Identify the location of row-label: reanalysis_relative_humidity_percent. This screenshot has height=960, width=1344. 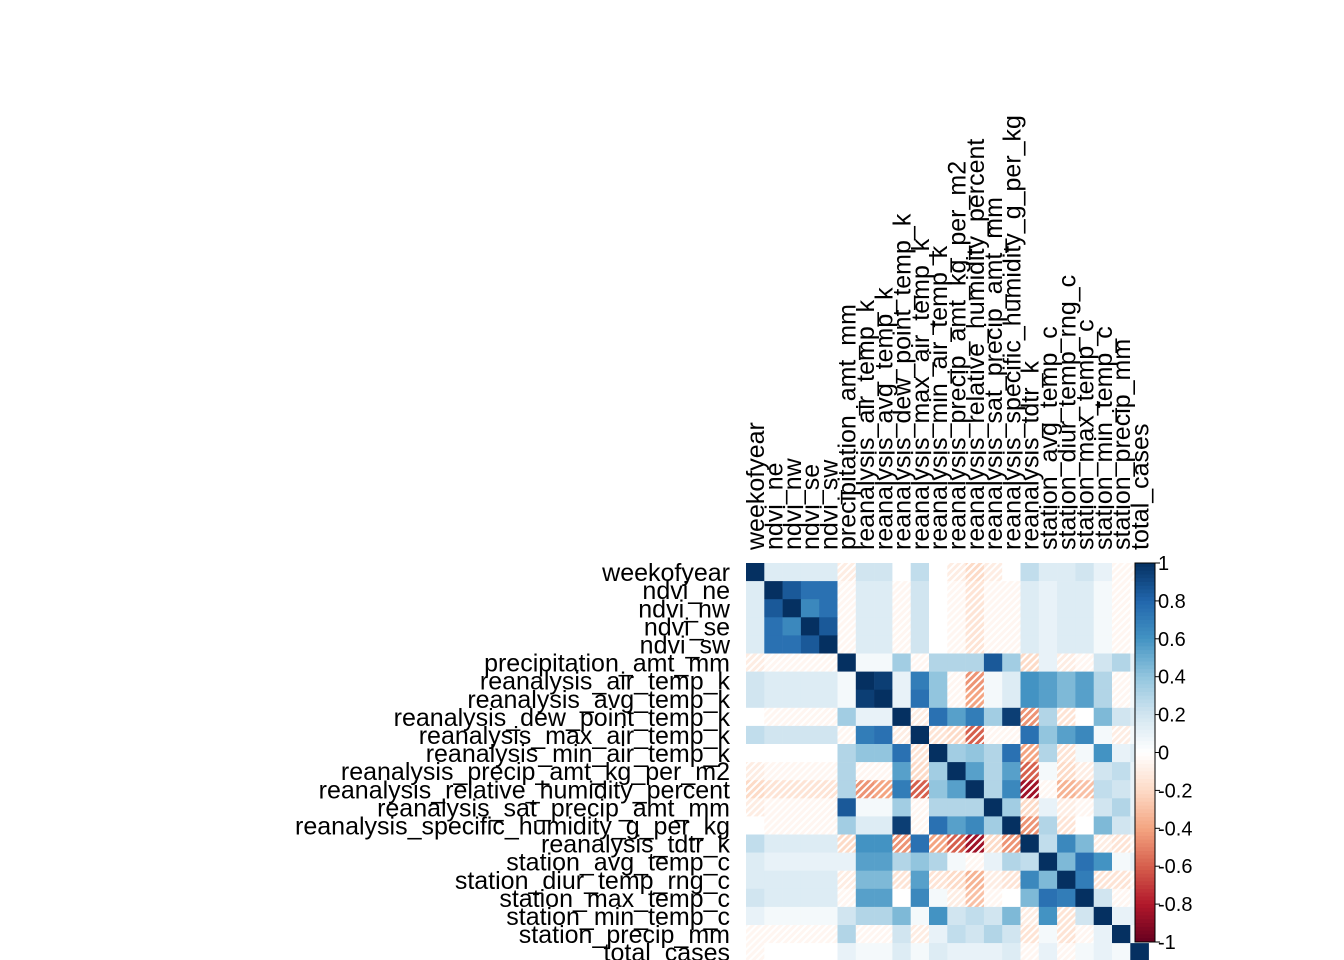
(524, 790).